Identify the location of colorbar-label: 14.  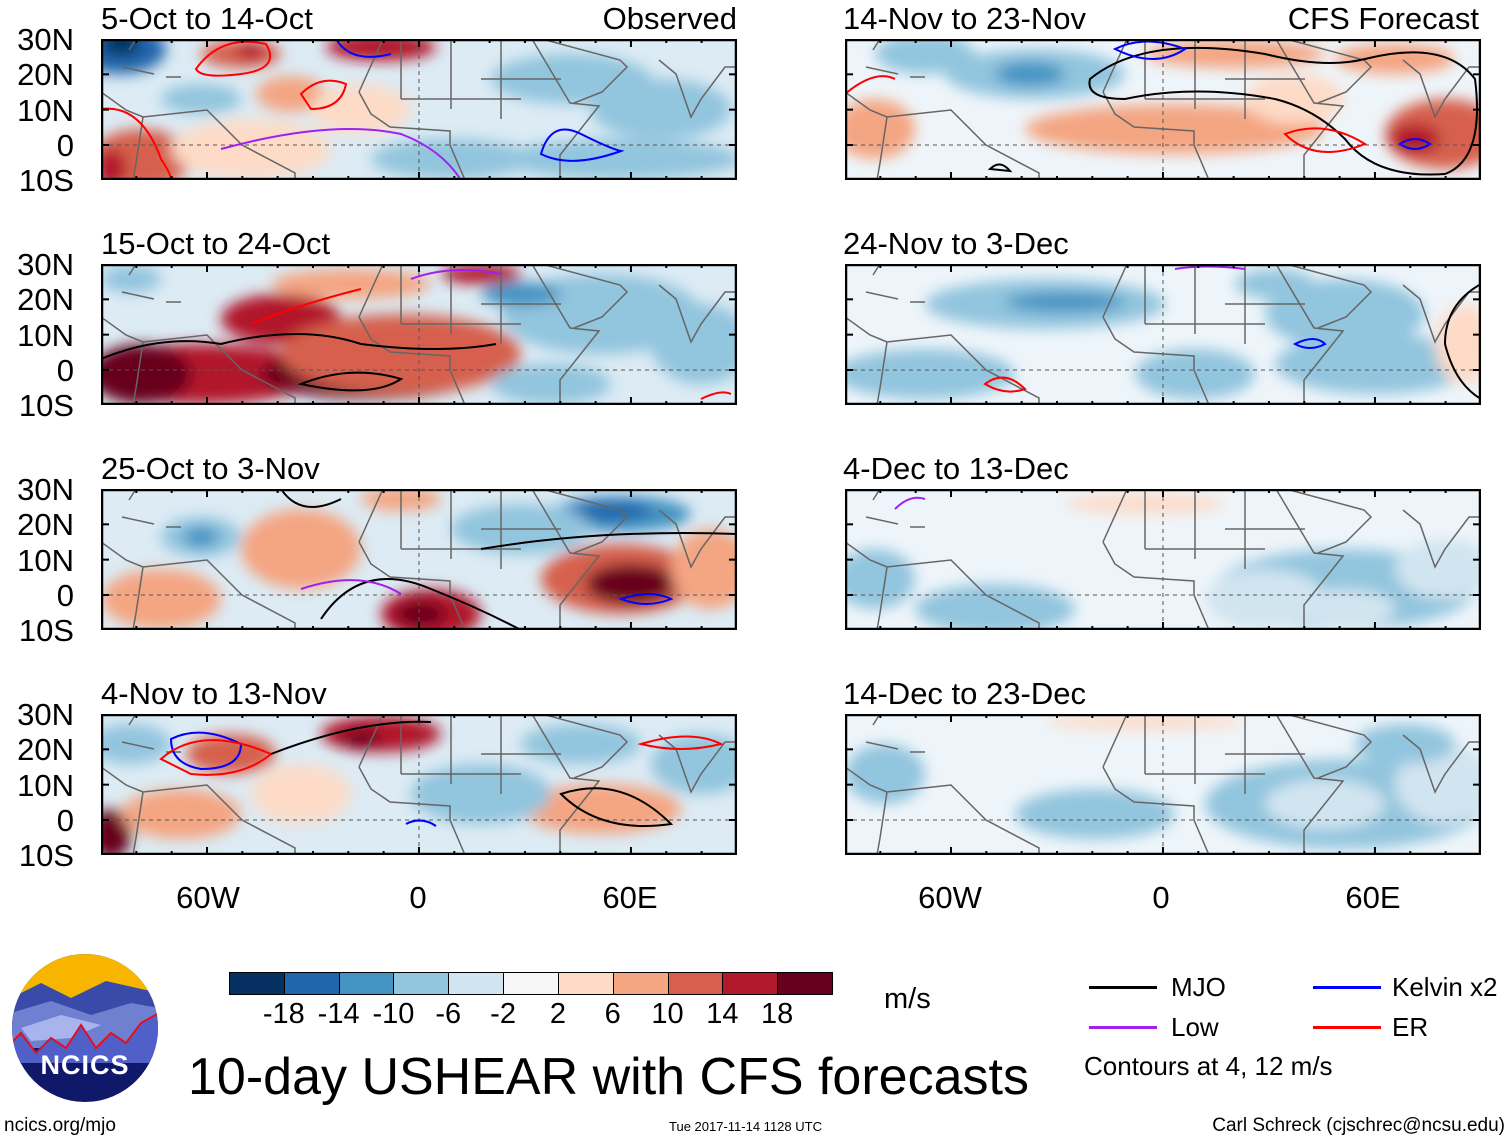
(722, 1014).